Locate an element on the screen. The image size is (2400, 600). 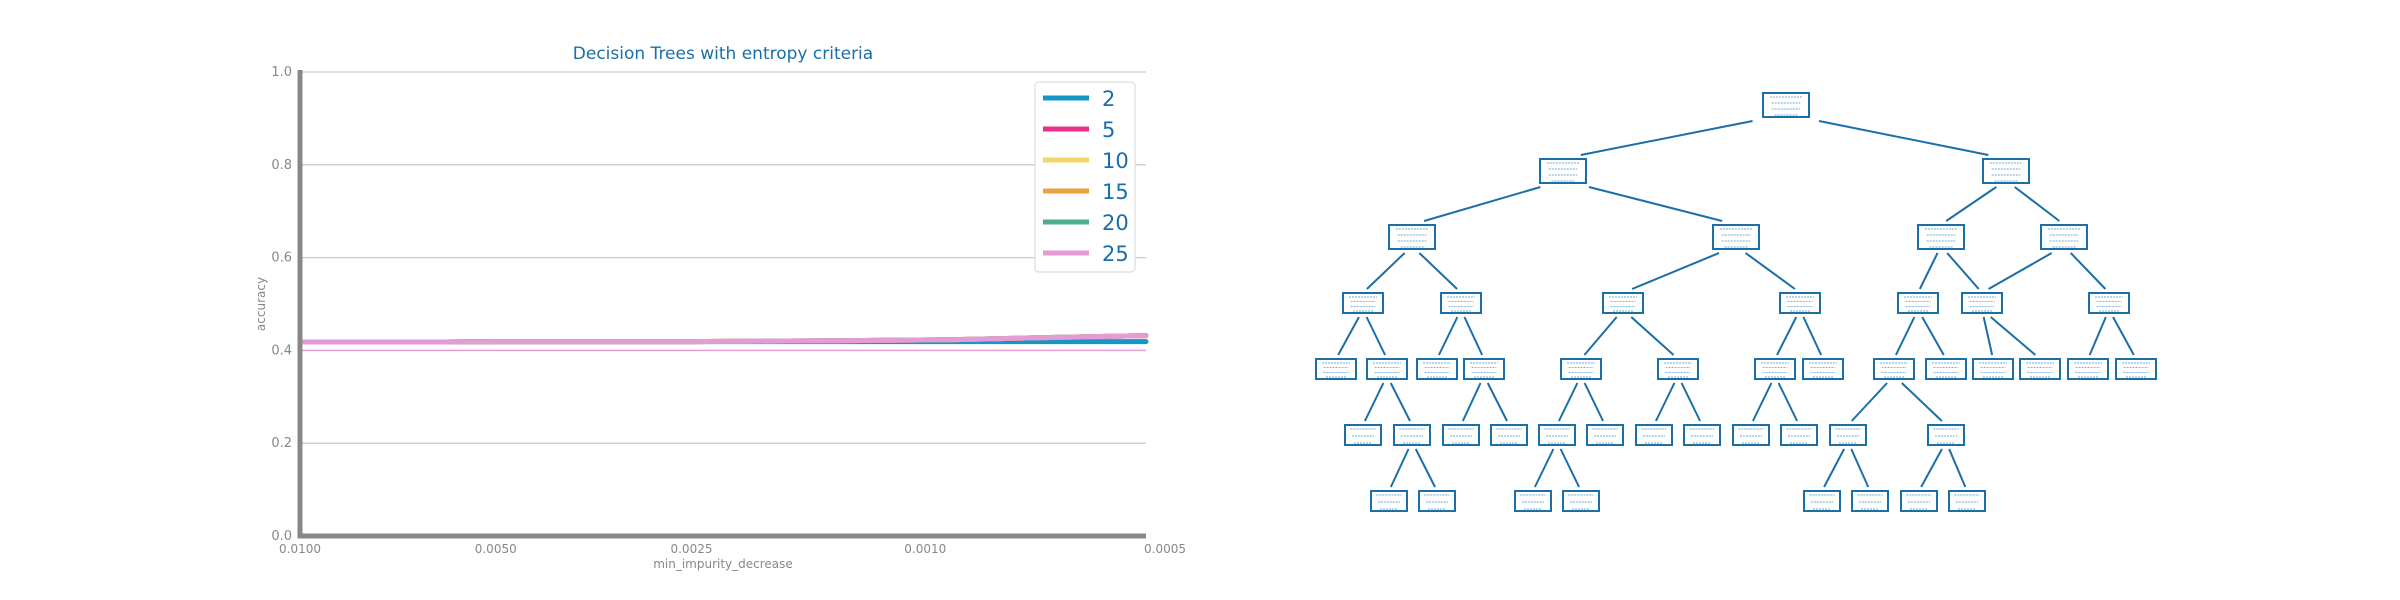
y-tick-label: 0.2 is located at coordinates (281, 443).